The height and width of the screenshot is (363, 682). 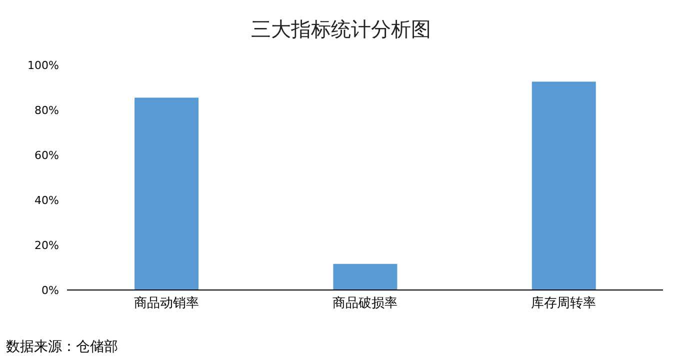 What do you see at coordinates (365, 303) in the screenshot?
I see `x-tick-label: 商品破损率` at bounding box center [365, 303].